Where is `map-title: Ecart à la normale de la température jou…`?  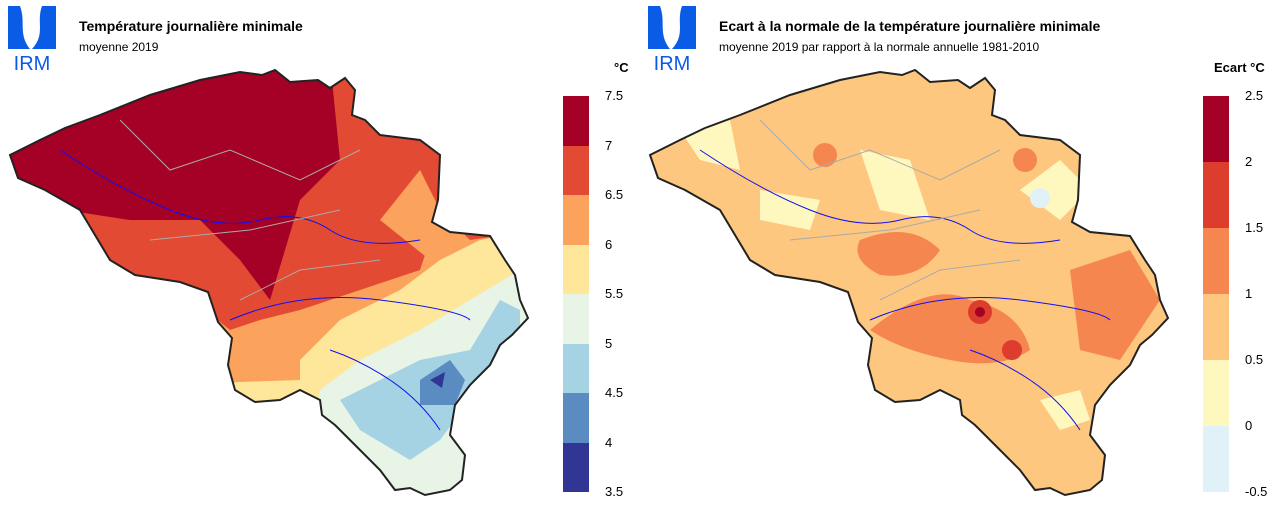 map-title: Ecart à la normale de la température jou… is located at coordinates (910, 26).